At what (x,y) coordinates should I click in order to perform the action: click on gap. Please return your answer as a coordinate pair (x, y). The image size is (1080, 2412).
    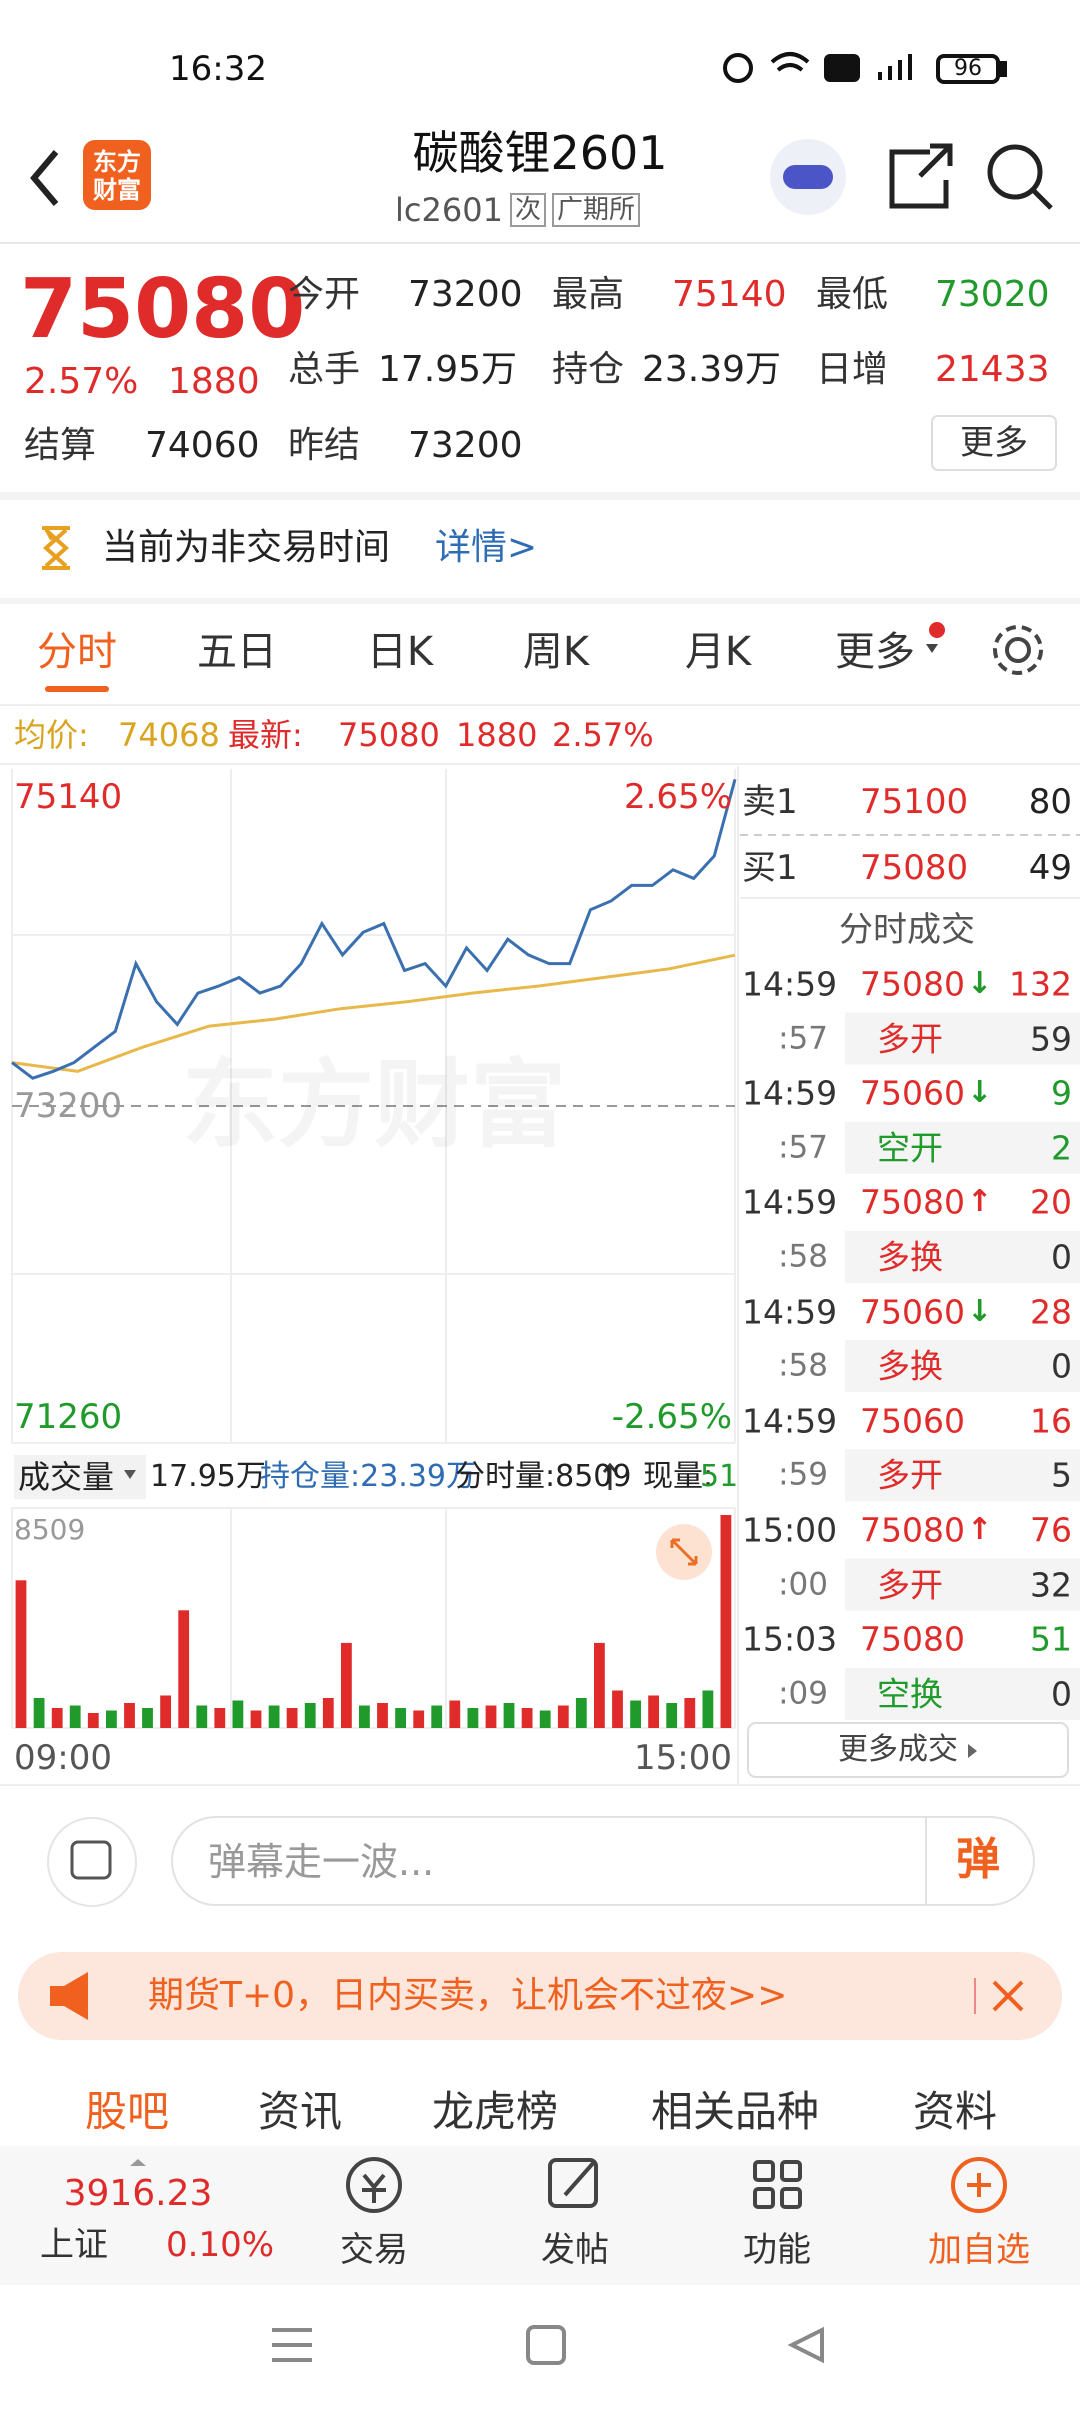
    Looking at the image, I should click on (540, 496).